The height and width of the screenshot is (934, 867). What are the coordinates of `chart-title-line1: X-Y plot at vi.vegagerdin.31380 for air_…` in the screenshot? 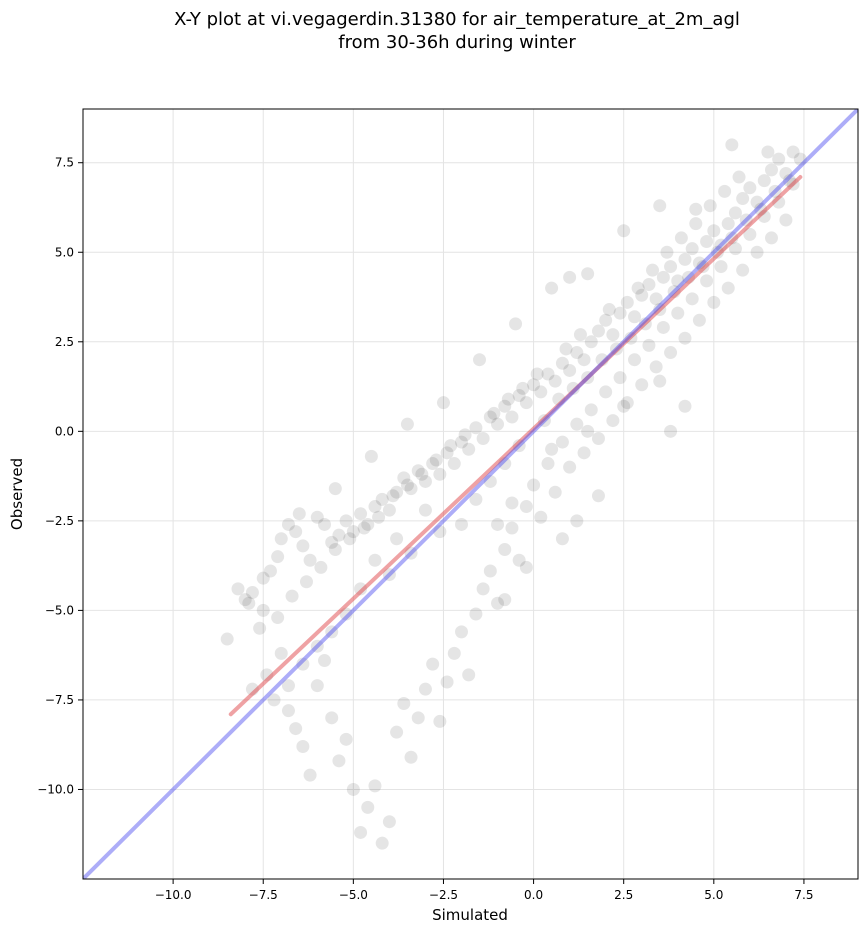 It's located at (457, 19).